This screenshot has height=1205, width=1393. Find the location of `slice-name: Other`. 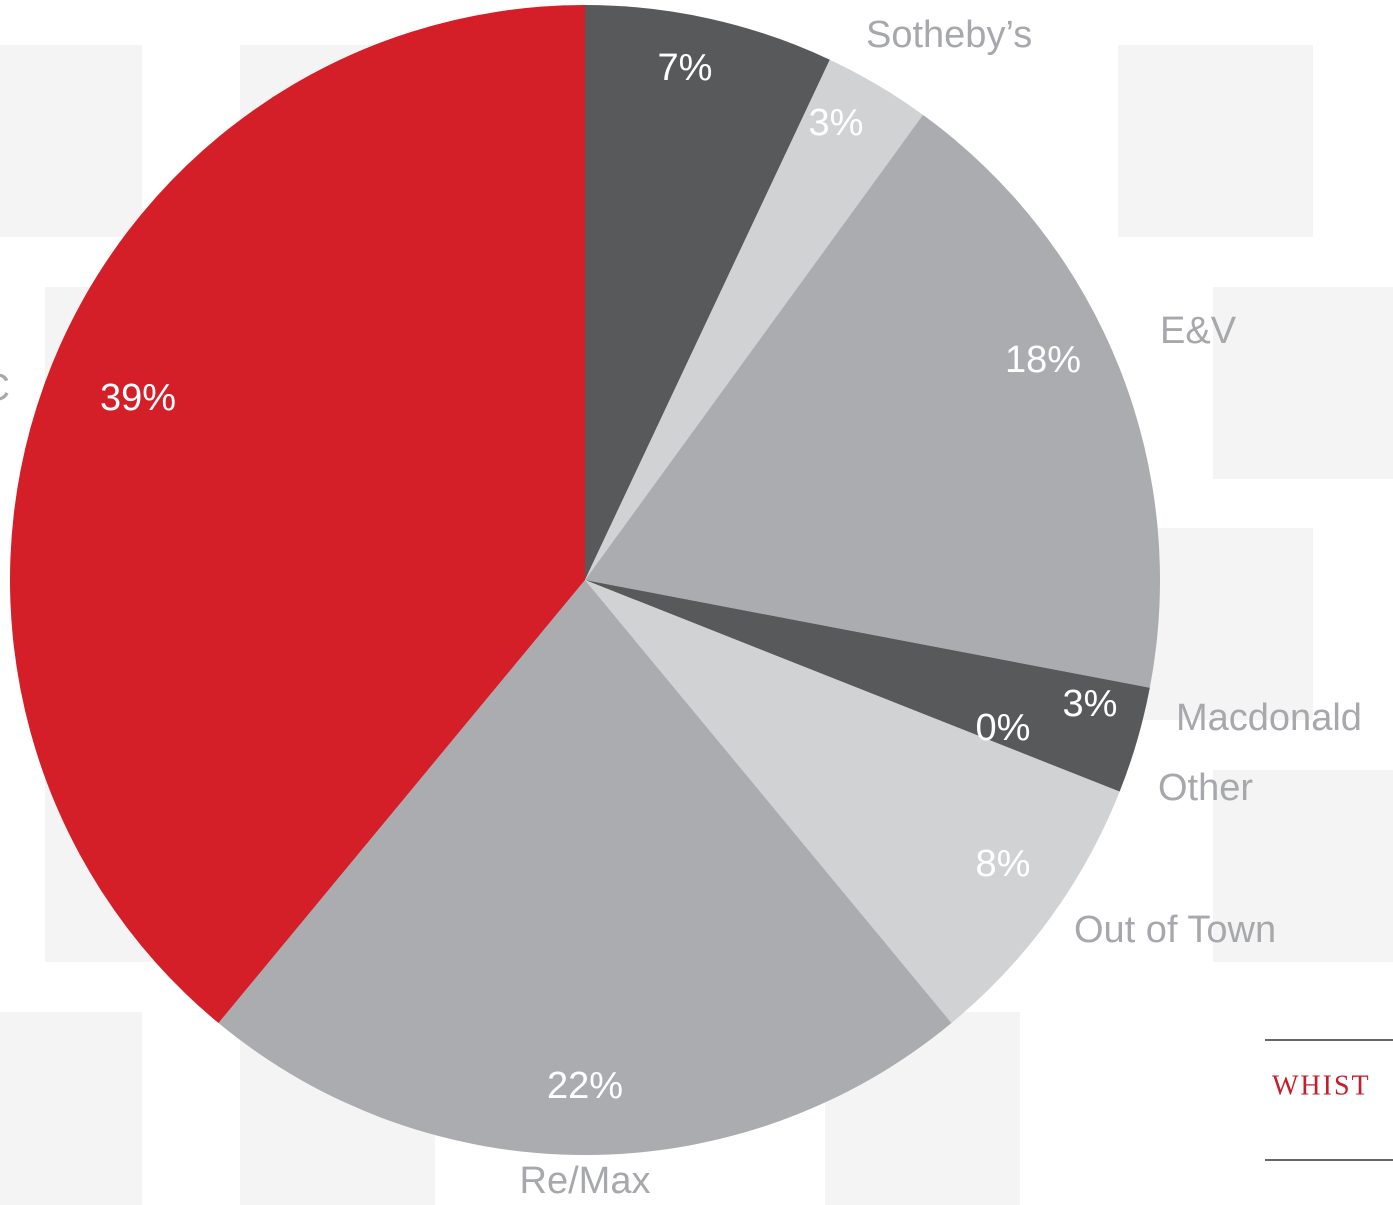

slice-name: Other is located at coordinates (1205, 788).